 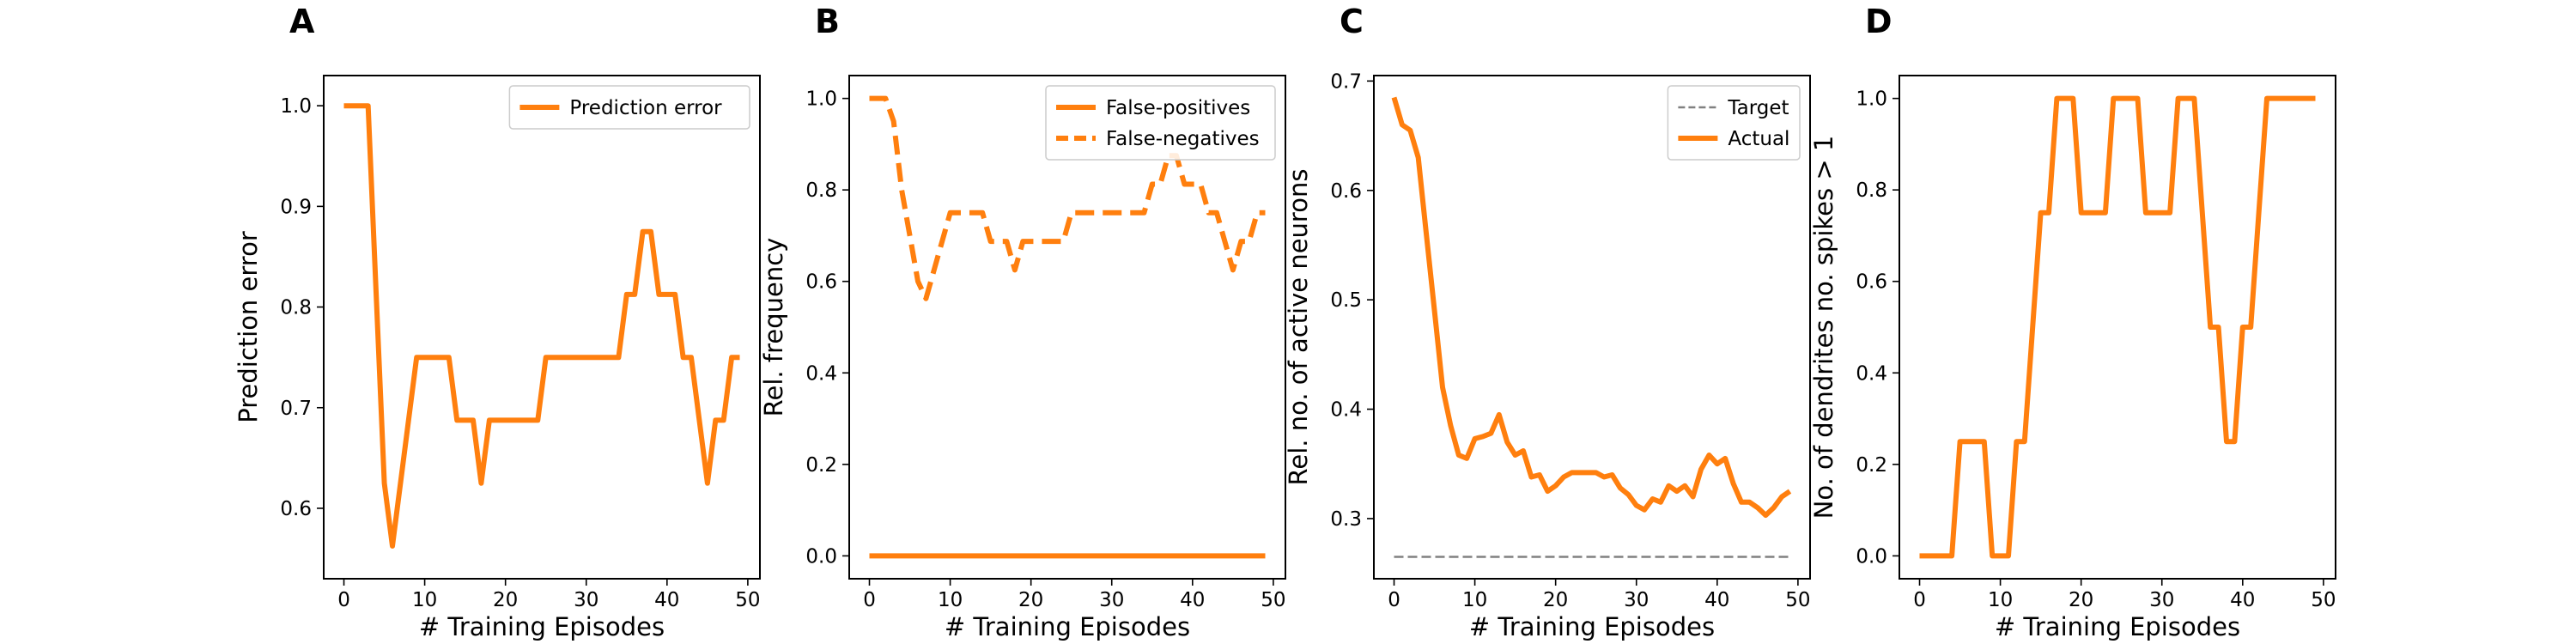 I want to click on legend: Target Actual, so click(x=1734, y=123).